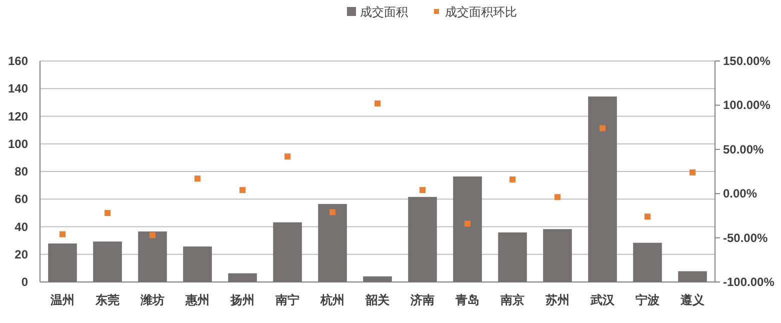 Image resolution: width=781 pixels, height=323 pixels. What do you see at coordinates (332, 300) in the screenshot?
I see `x-tick-label: 杭州` at bounding box center [332, 300].